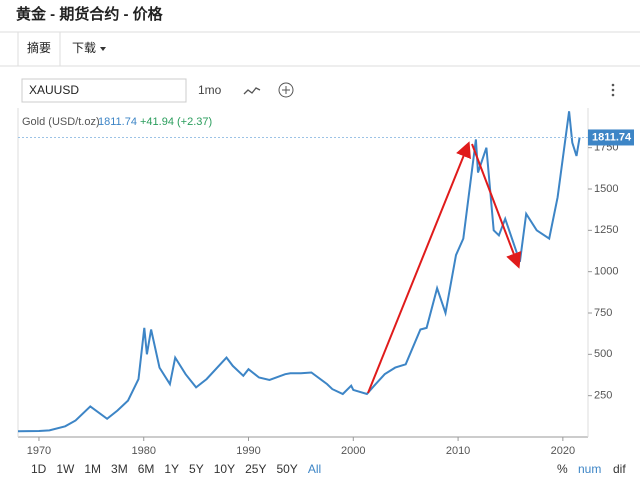  Describe the element at coordinates (143, 451) in the screenshot. I see `x-tick-label: 1980` at that location.